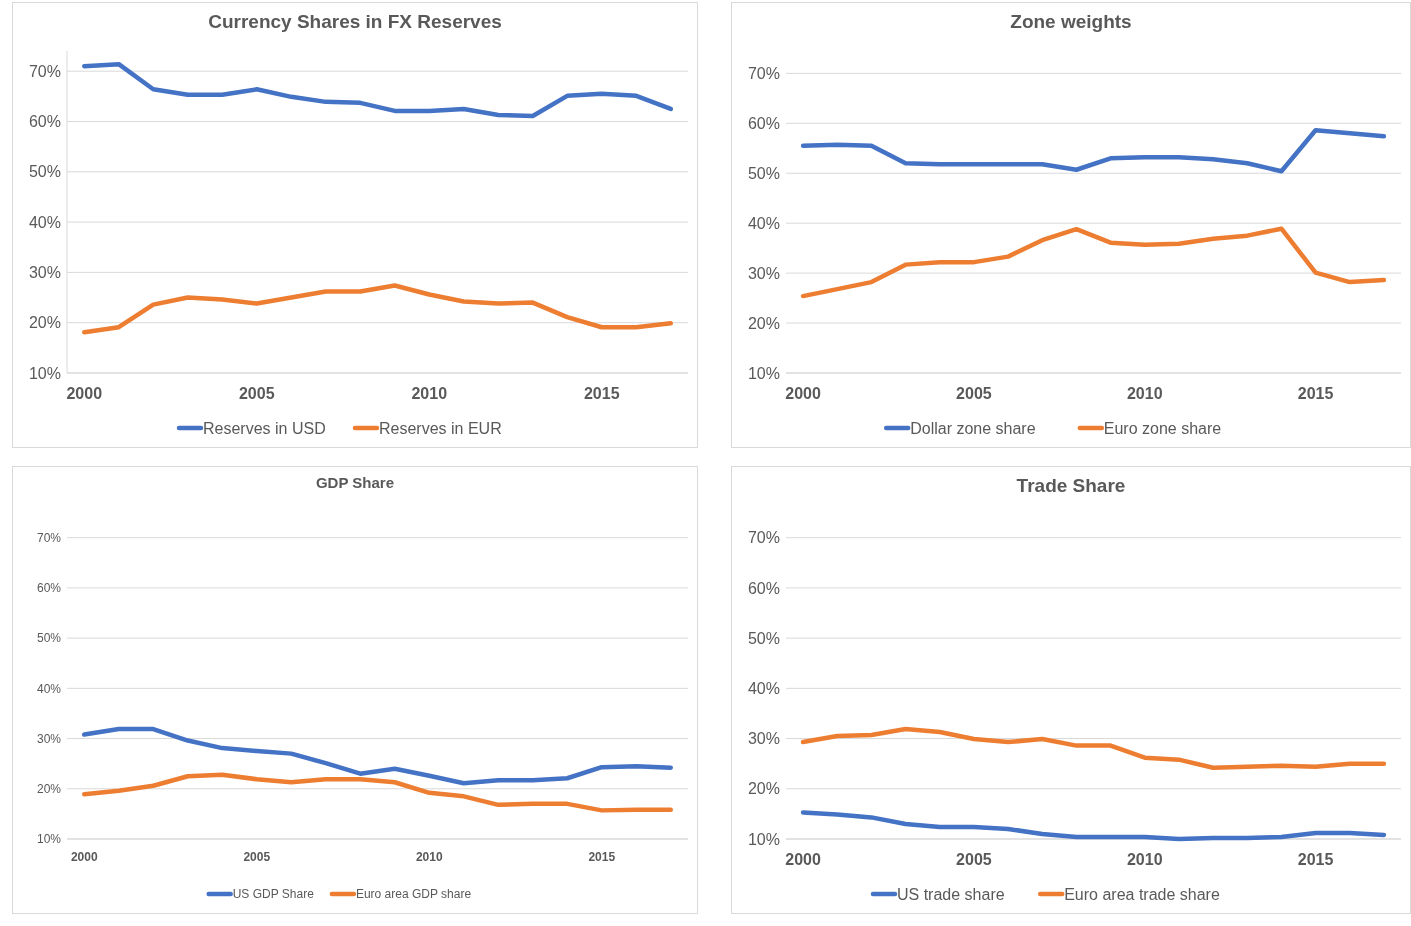  What do you see at coordinates (440, 428) in the screenshot?
I see `legend-label: Reserves in EUR` at bounding box center [440, 428].